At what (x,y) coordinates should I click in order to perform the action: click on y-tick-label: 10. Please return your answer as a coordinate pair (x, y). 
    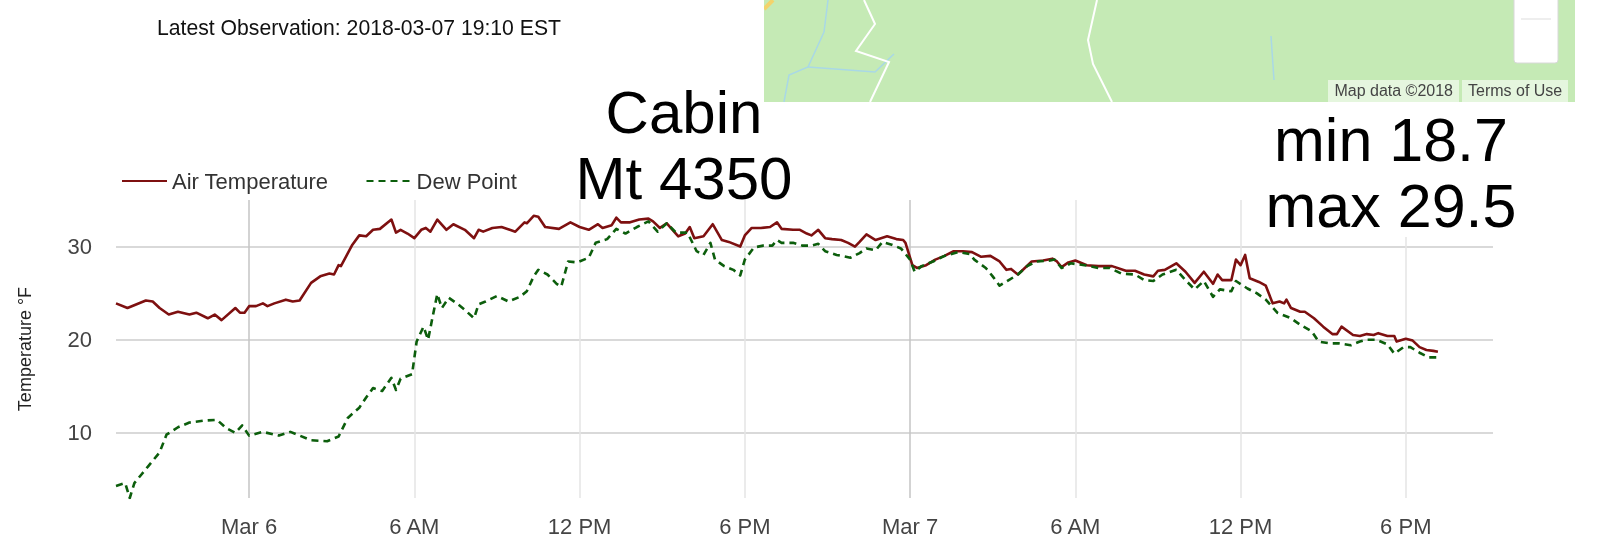
    Looking at the image, I should click on (79, 433).